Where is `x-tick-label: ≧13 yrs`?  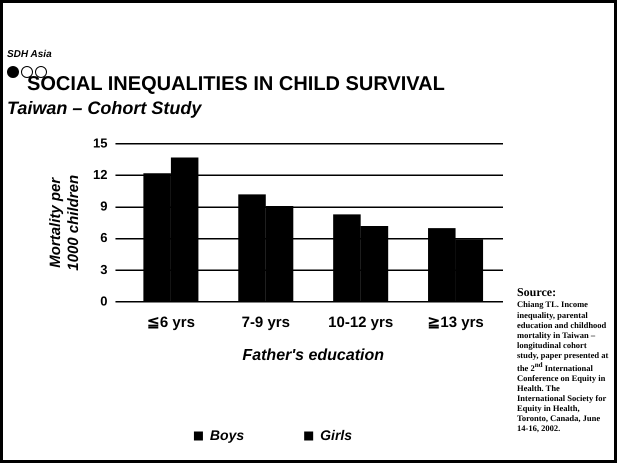
x-tick-label: ≧13 yrs is located at coordinates (455, 322).